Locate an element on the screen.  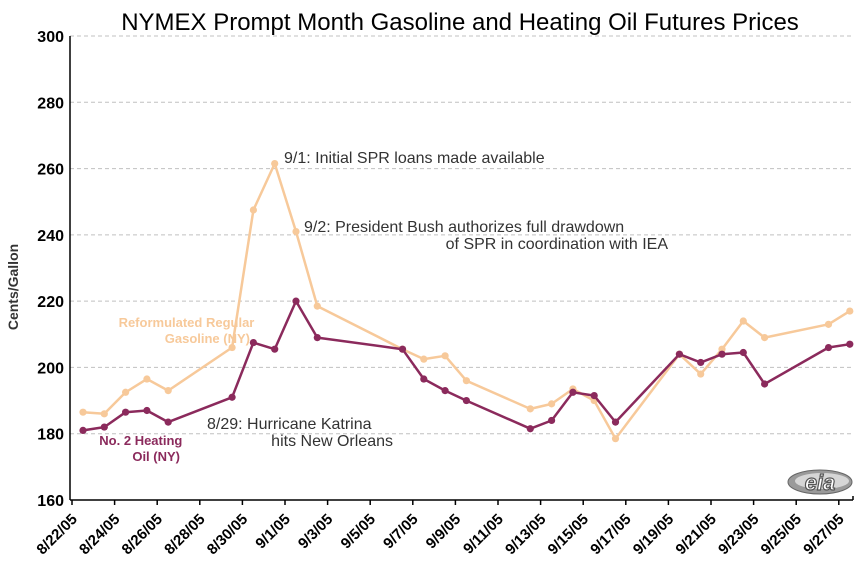
gasoline-label-line-1: Reformulated Regular is located at coordinates (187, 322).